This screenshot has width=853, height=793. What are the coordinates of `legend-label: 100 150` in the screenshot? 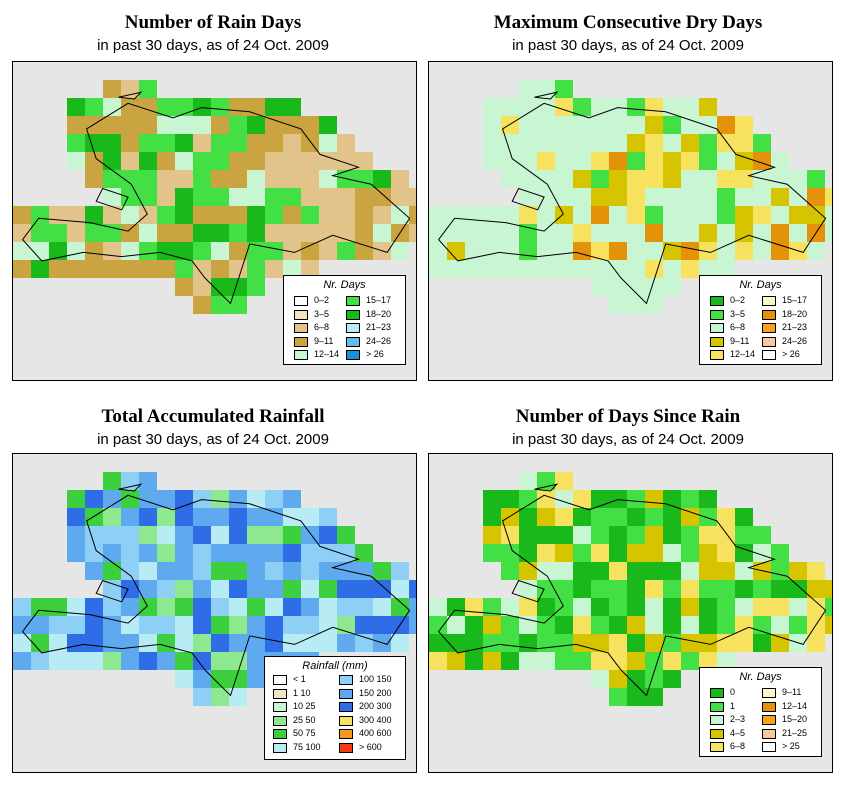 It's located at (375, 679).